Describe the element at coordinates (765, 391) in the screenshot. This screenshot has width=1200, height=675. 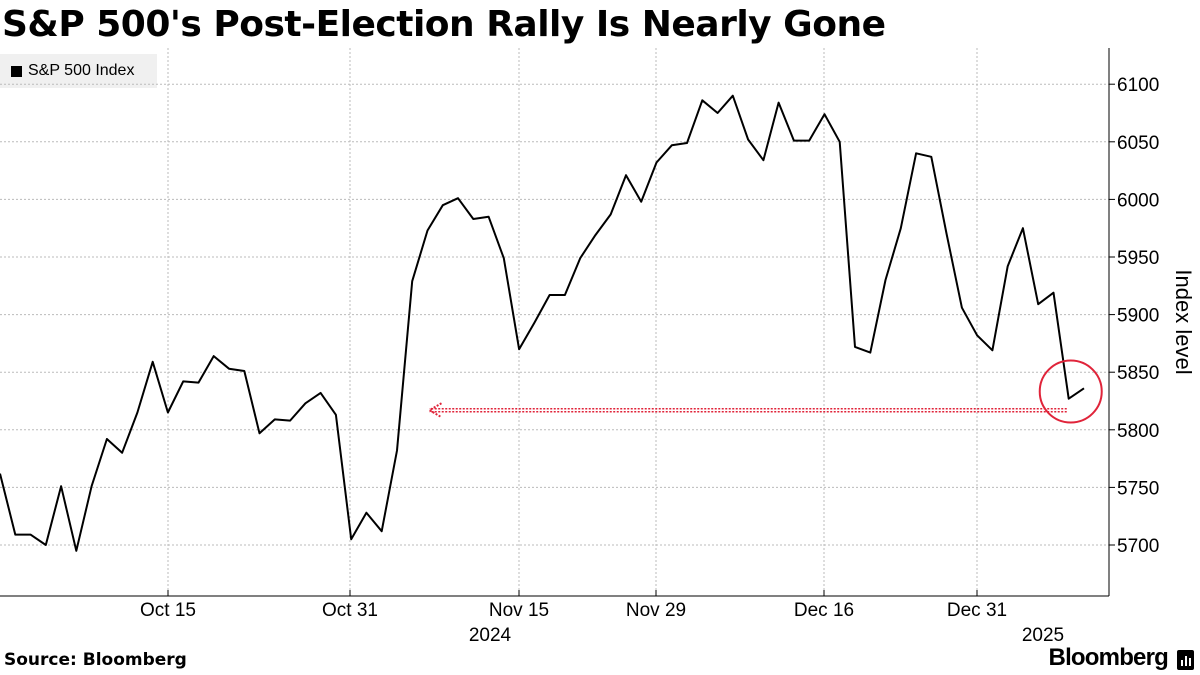
I see `annotations` at that location.